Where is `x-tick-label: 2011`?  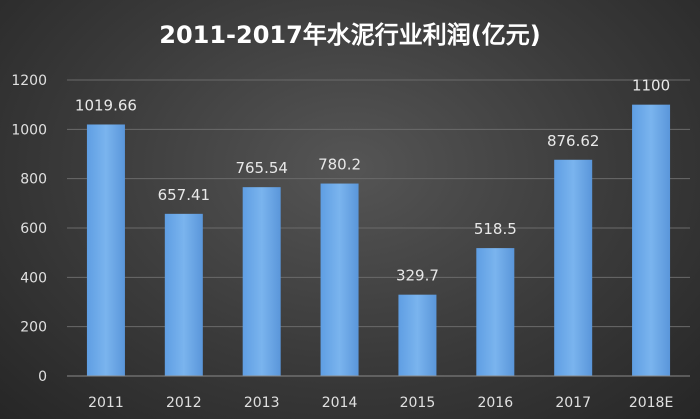 x-tick-label: 2011 is located at coordinates (106, 403).